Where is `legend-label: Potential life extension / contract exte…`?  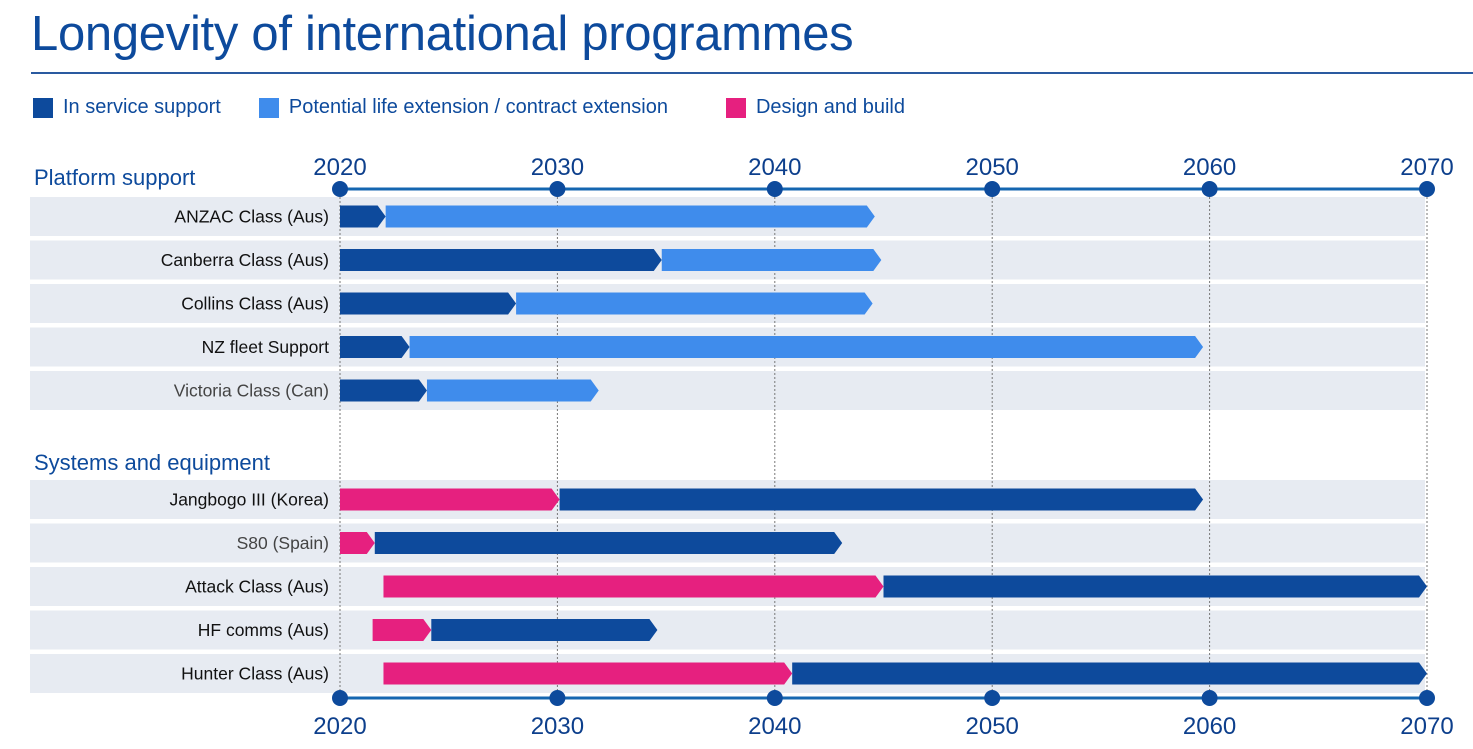 legend-label: Potential life extension / contract exte… is located at coordinates (478, 107).